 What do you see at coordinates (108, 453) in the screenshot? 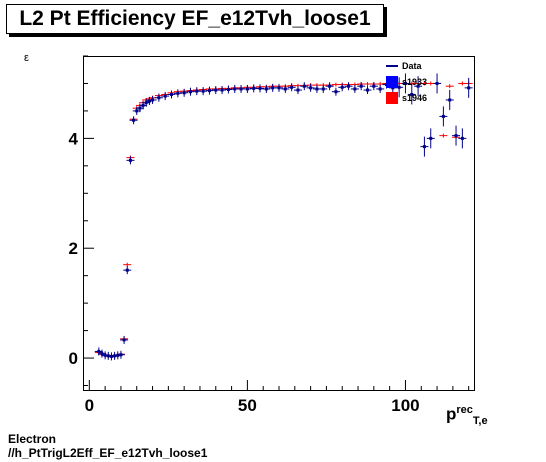
I see `footer-line-2: //h_PtTrigL2Eff_EF_e12Tvh_loose1` at bounding box center [108, 453].